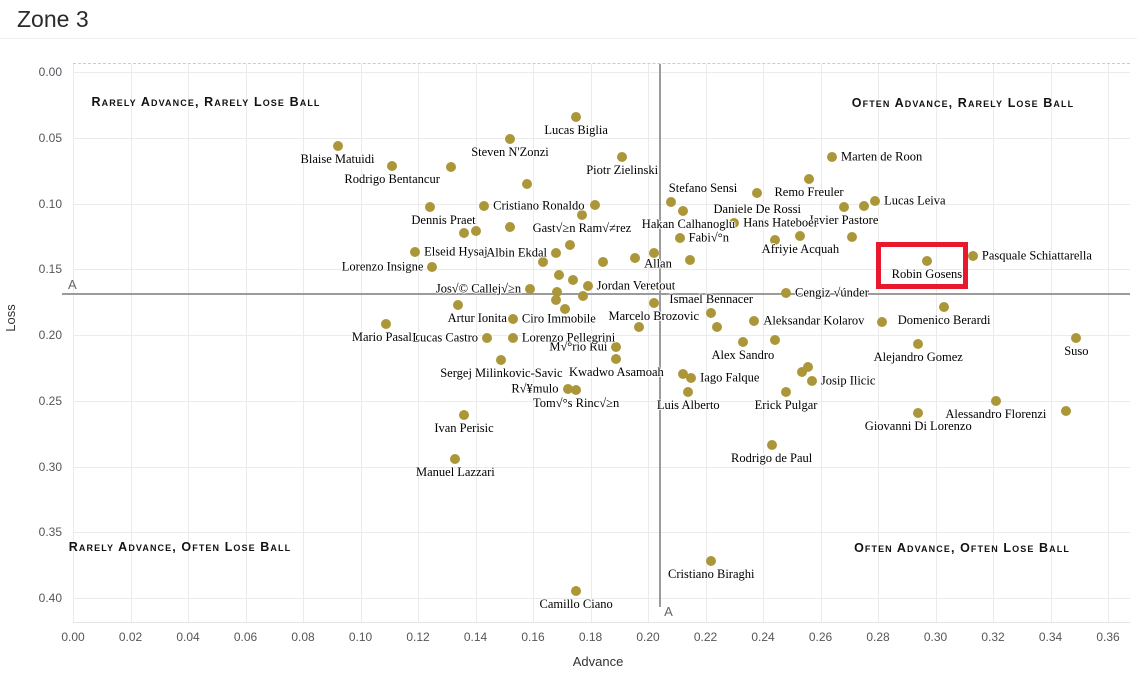 The height and width of the screenshot is (675, 1137). What do you see at coordinates (936, 343) in the screenshot?
I see `gridline-x-0.30` at bounding box center [936, 343].